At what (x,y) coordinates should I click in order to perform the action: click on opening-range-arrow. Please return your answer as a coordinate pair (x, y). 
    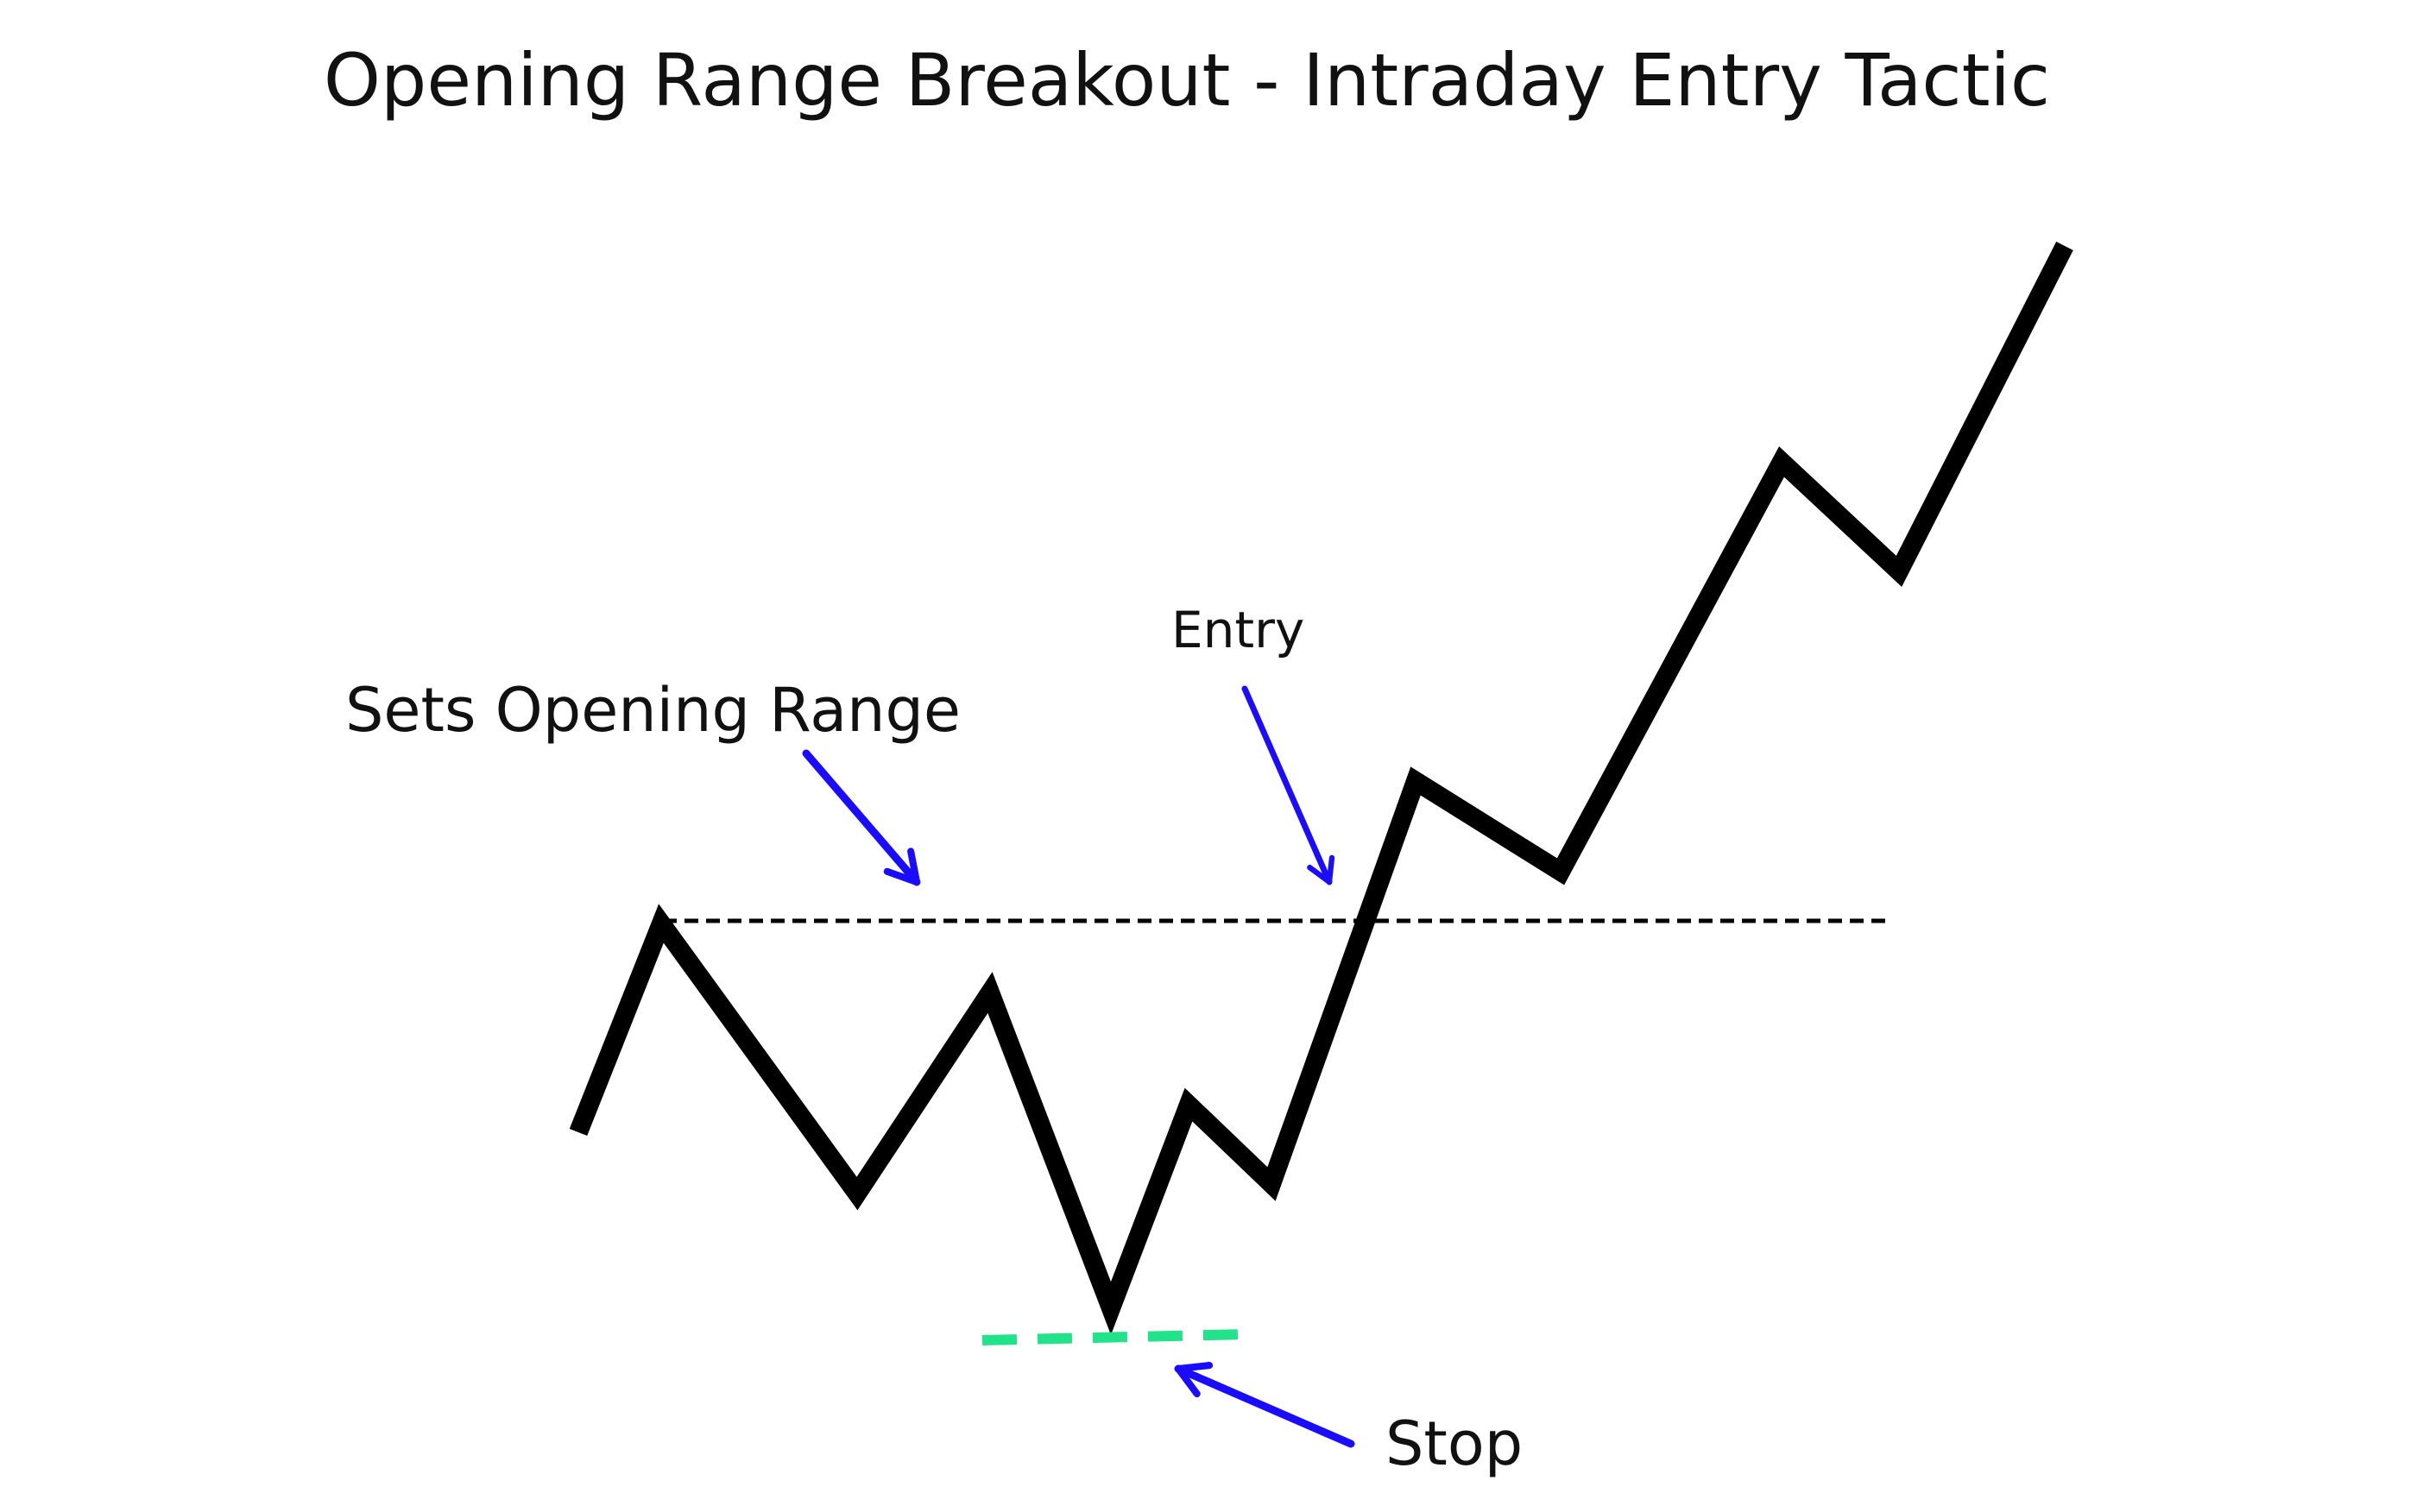
    Looking at the image, I should click on (862, 817).